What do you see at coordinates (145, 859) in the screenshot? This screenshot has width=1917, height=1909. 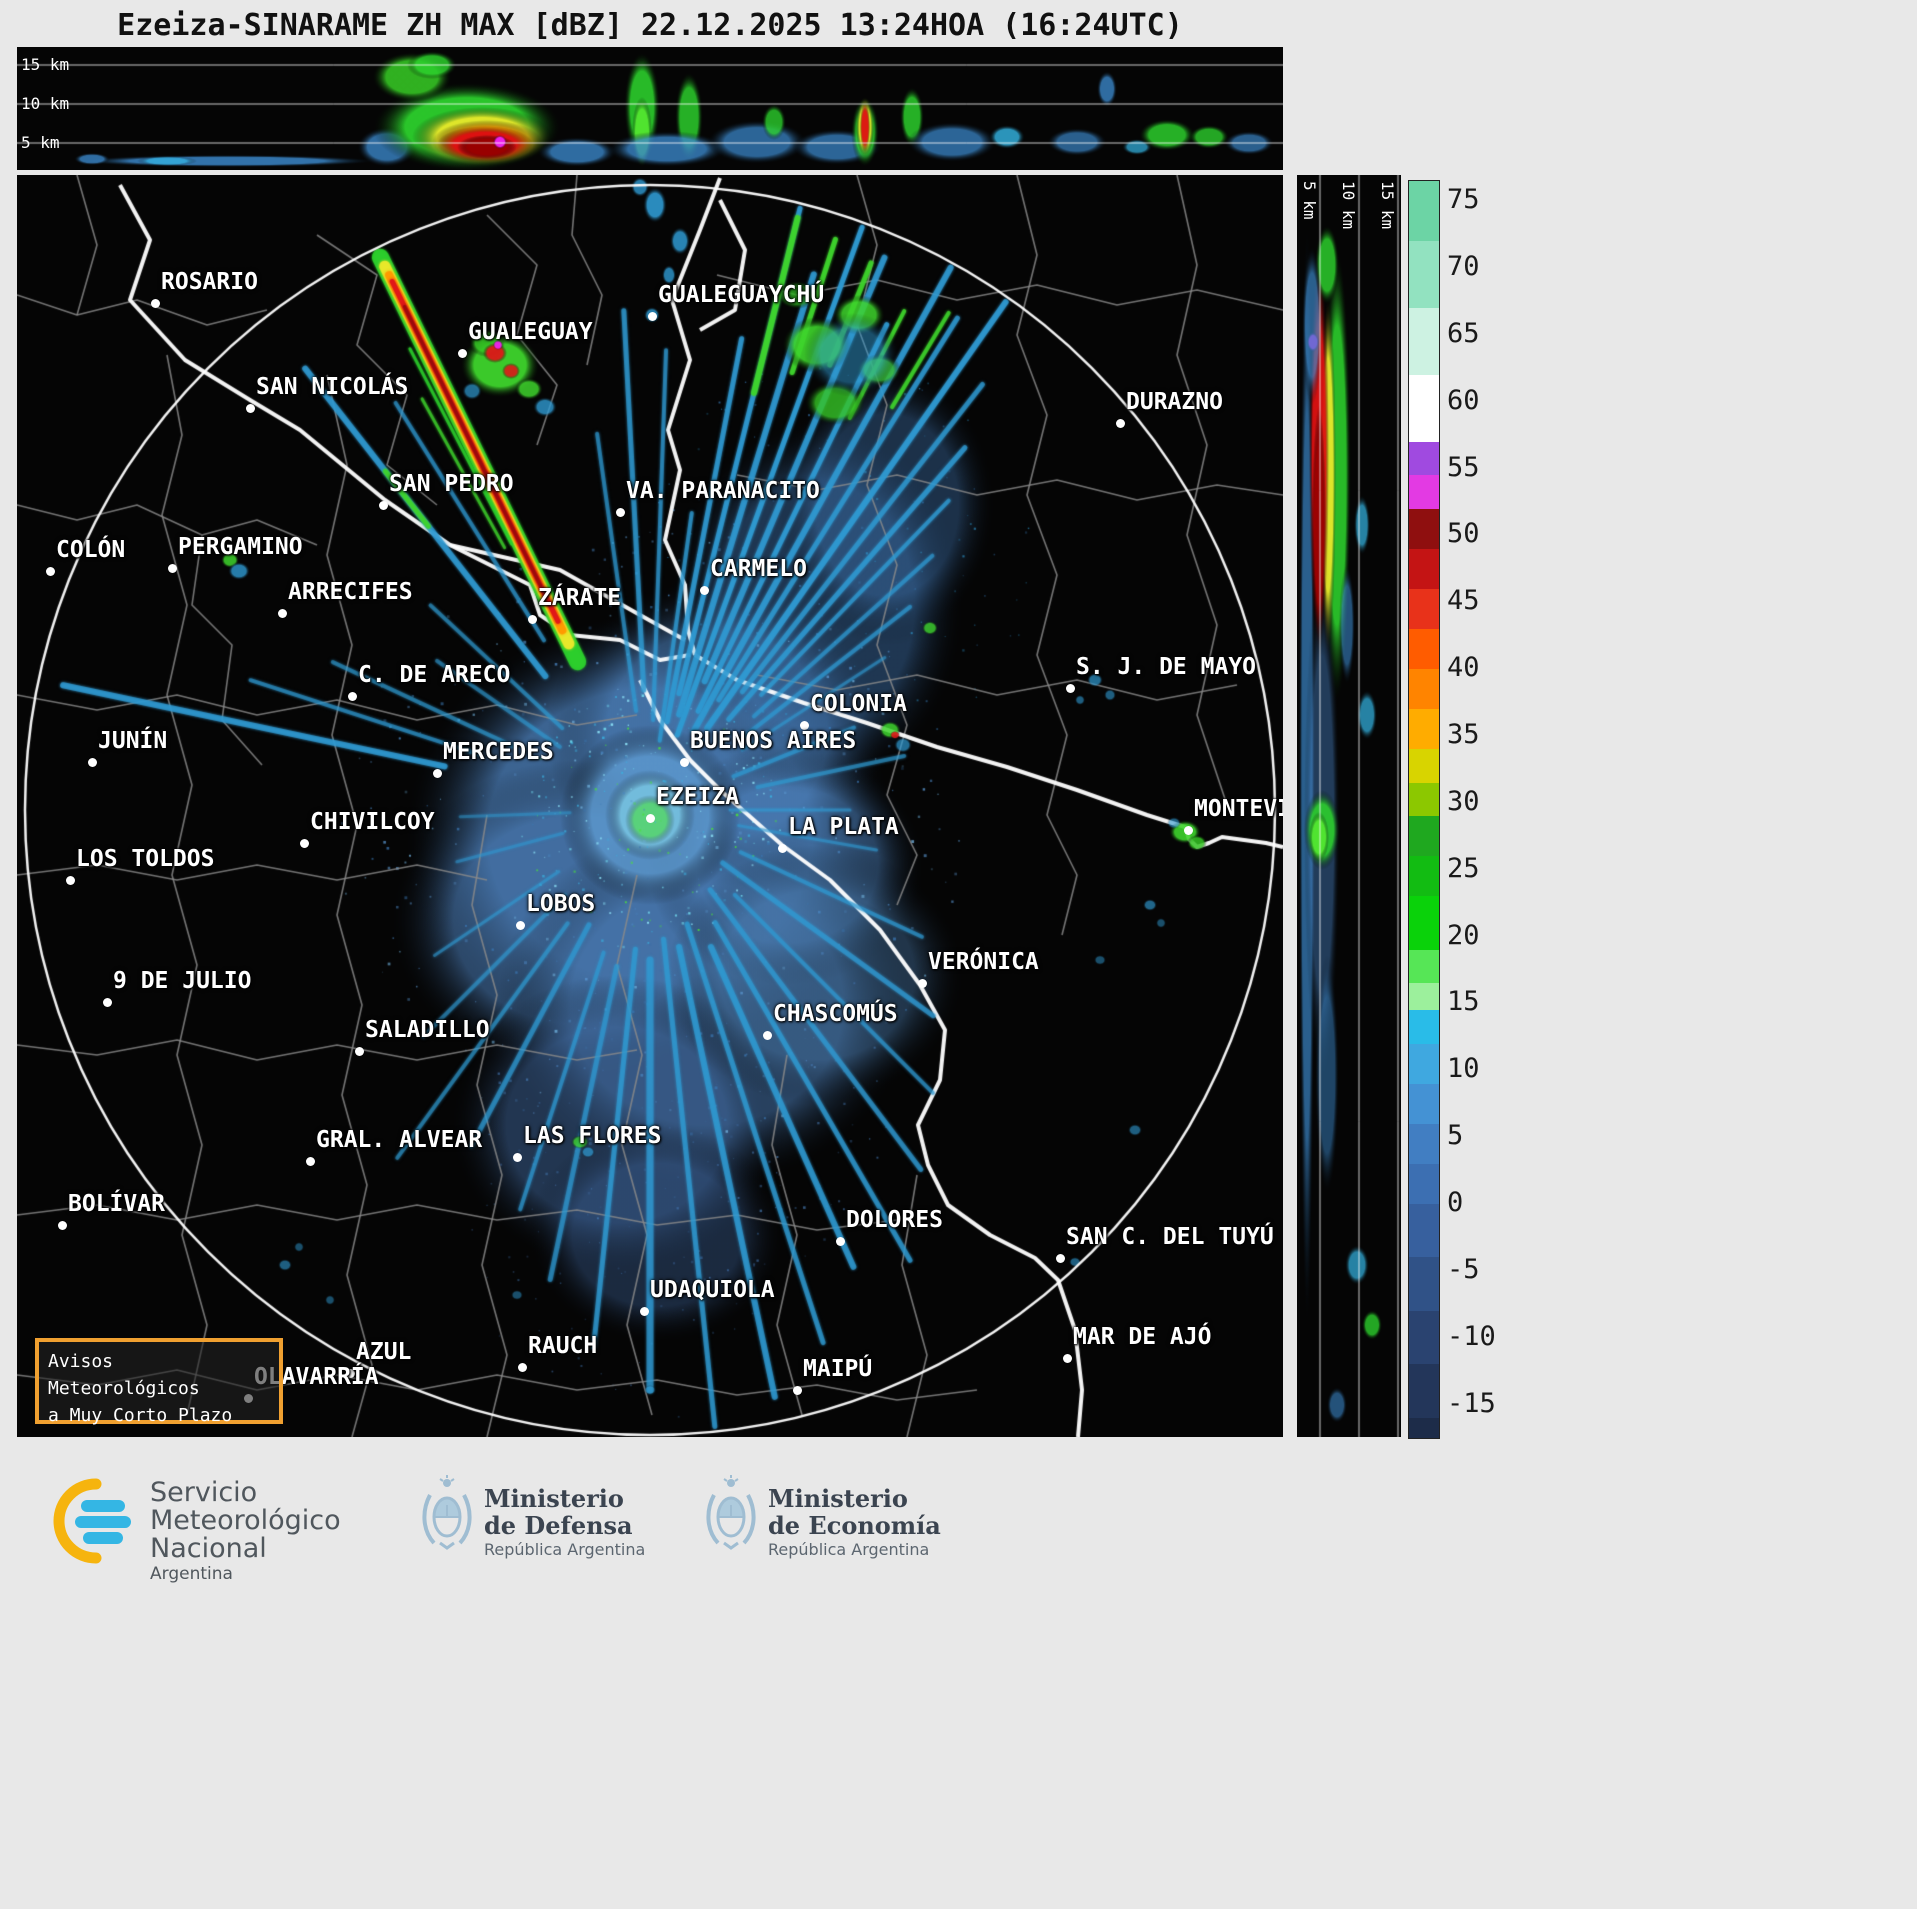 I see `city-label: LOS TOLDOS` at bounding box center [145, 859].